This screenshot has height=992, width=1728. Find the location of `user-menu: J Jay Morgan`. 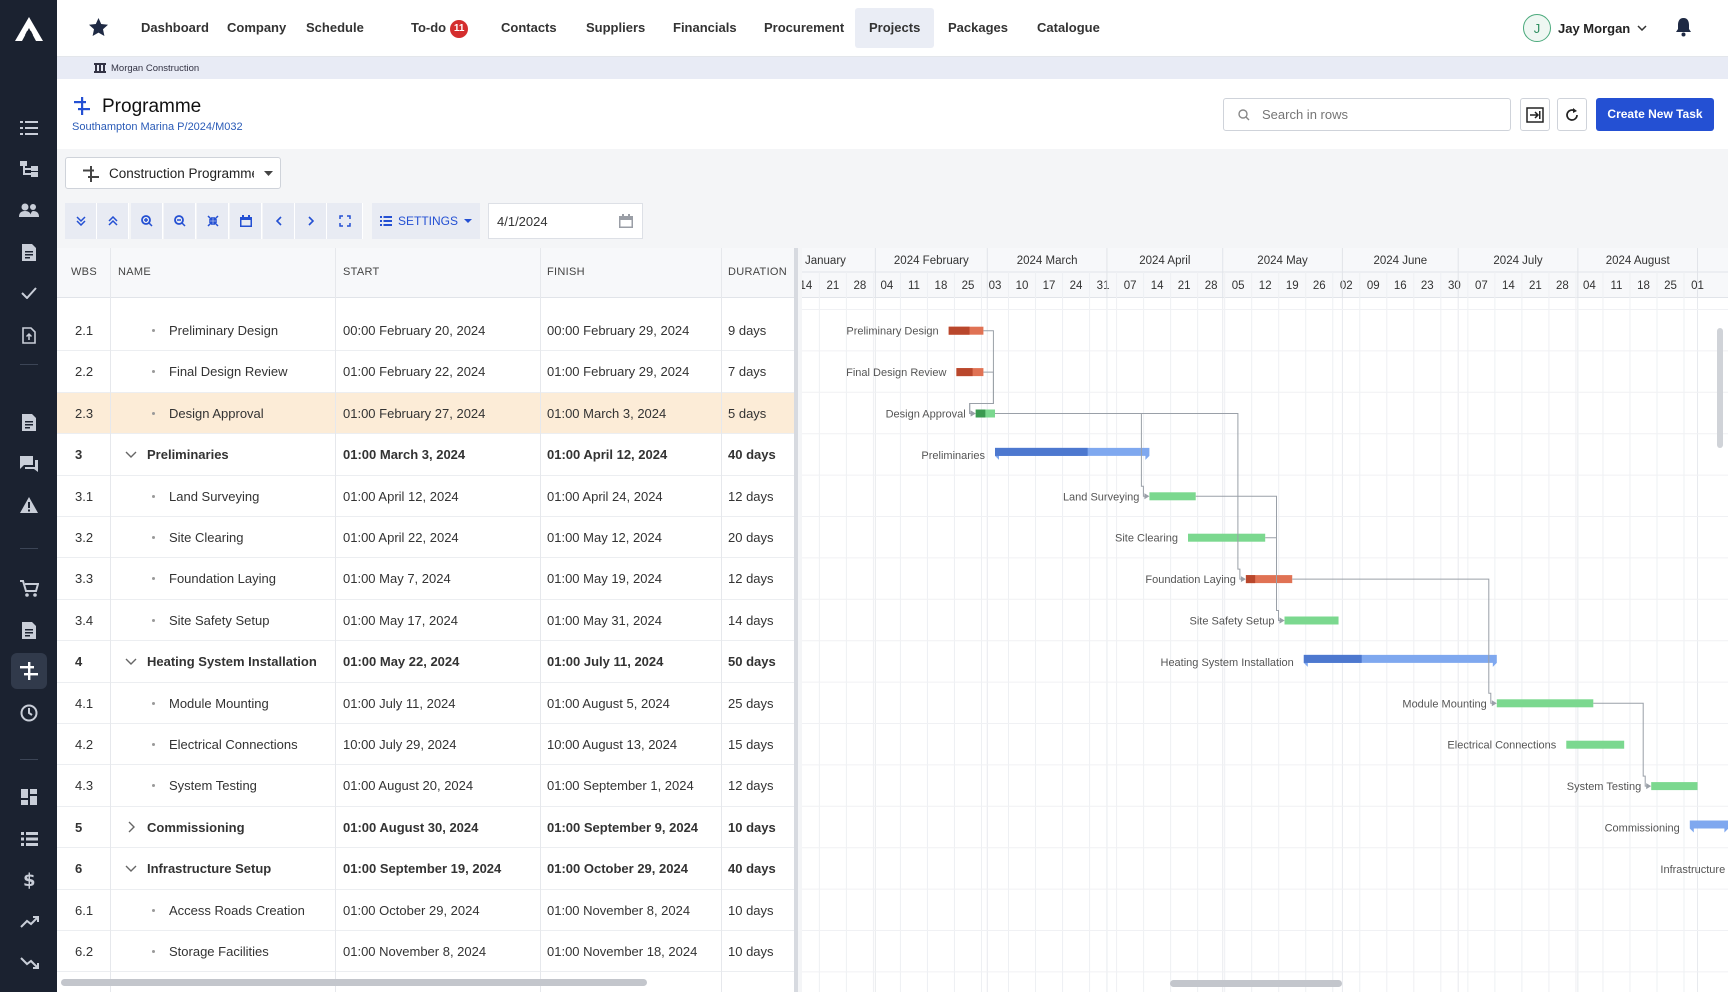

user-menu: J Jay Morgan is located at coordinates (1585, 28).